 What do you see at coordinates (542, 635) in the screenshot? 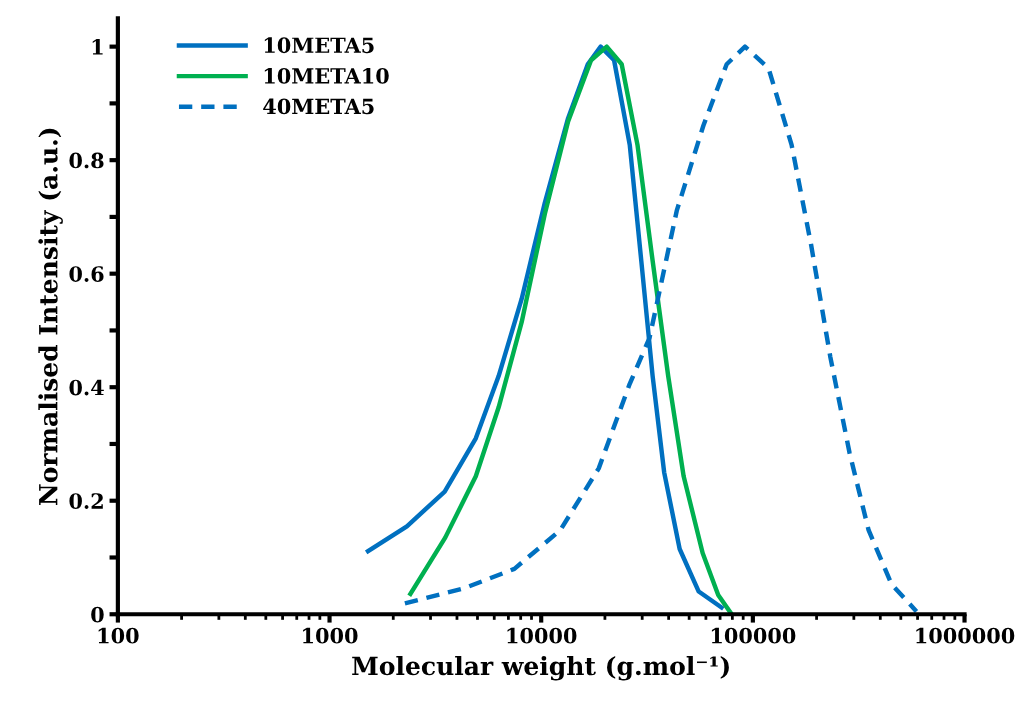
I see `x-tick-label: 10000` at bounding box center [542, 635].